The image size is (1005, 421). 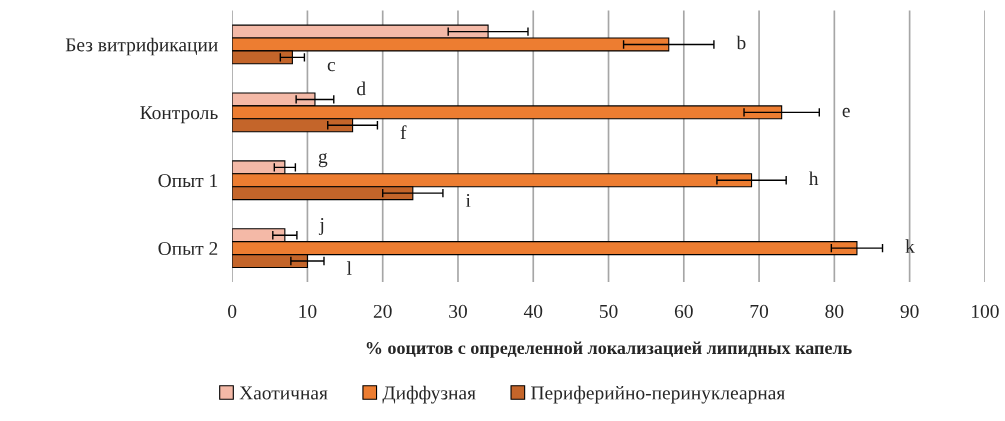 What do you see at coordinates (349, 268) in the screenshot?
I see `annotation: l` at bounding box center [349, 268].